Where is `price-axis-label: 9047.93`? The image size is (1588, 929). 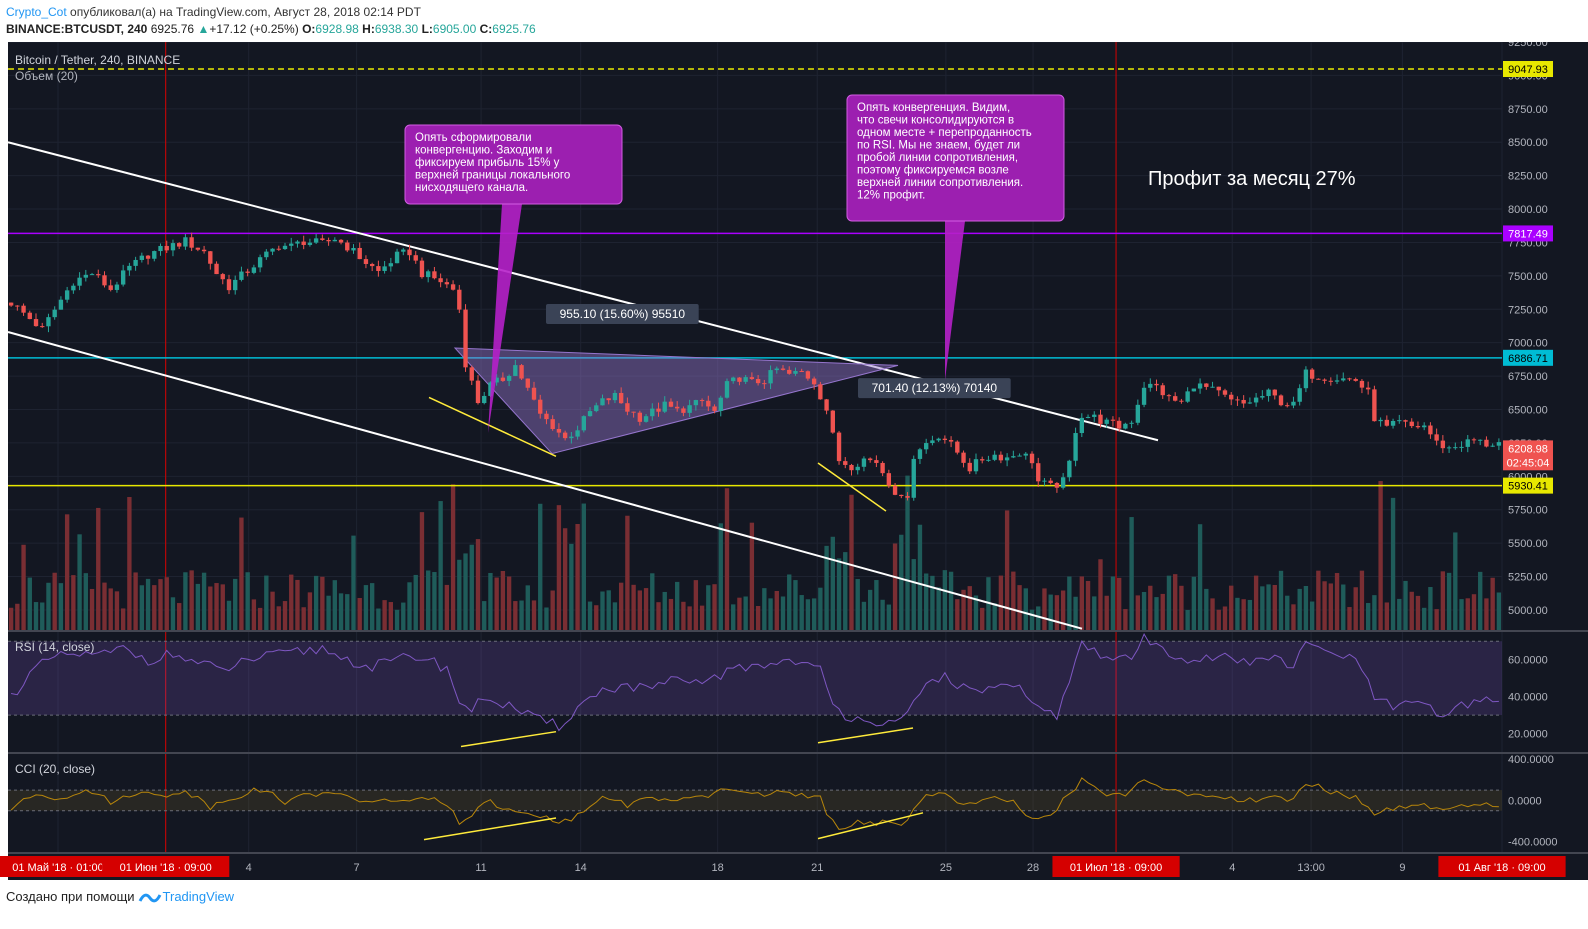 price-axis-label: 9047.93 is located at coordinates (1528, 70).